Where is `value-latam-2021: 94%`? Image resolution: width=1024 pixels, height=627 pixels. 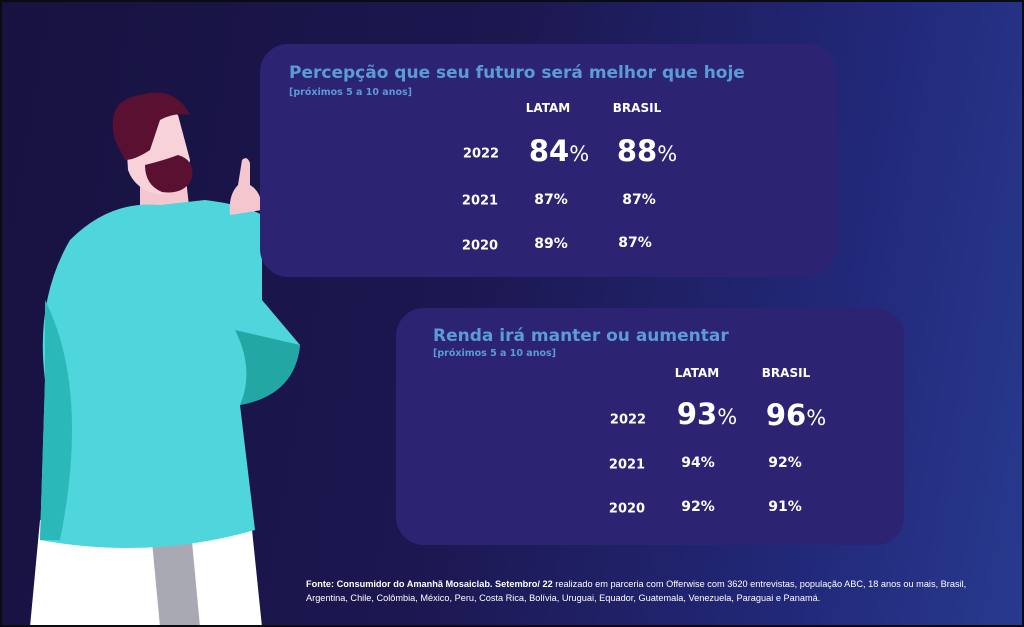
value-latam-2021: 94% is located at coordinates (698, 463).